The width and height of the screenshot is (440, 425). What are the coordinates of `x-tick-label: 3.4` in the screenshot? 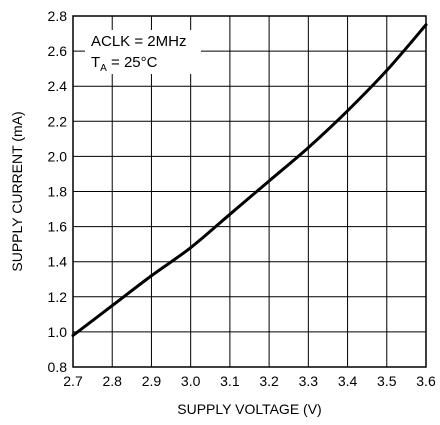 It's located at (348, 381).